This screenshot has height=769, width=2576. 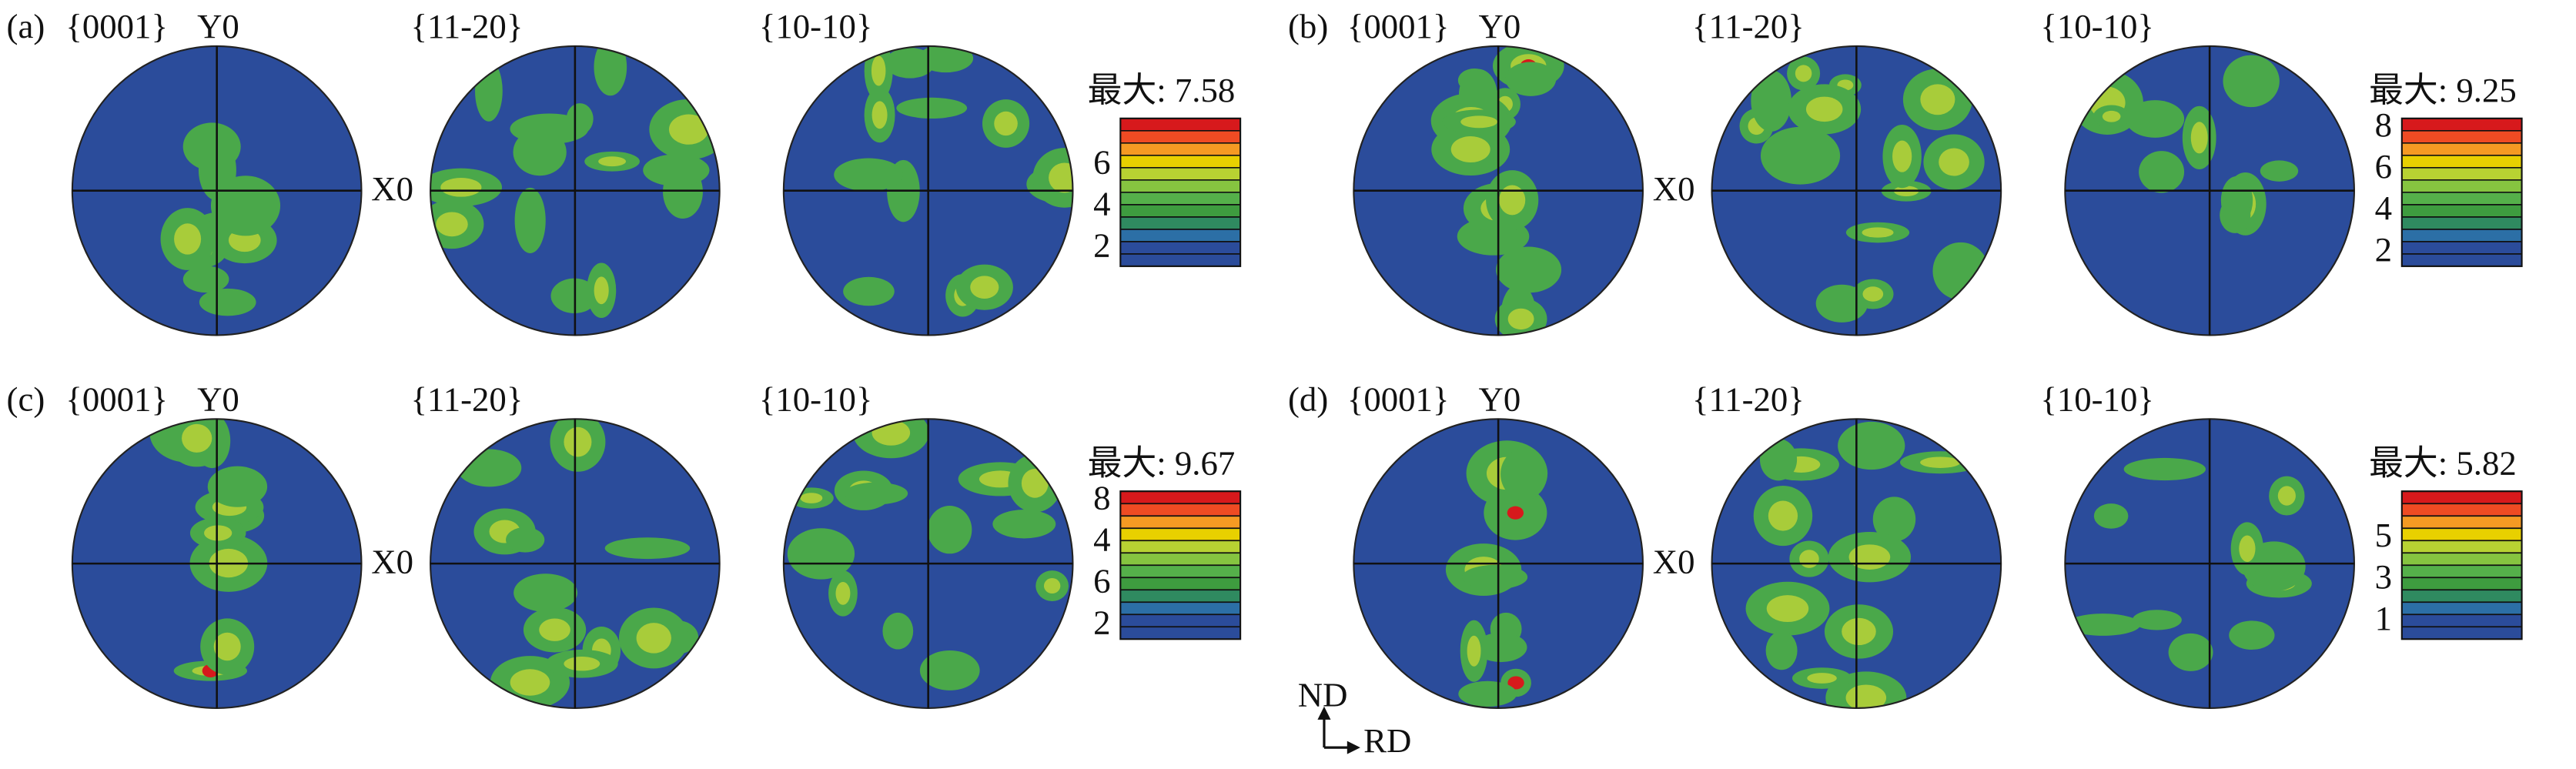 What do you see at coordinates (2383, 618) in the screenshot?
I see `colorbar-label: 1` at bounding box center [2383, 618].